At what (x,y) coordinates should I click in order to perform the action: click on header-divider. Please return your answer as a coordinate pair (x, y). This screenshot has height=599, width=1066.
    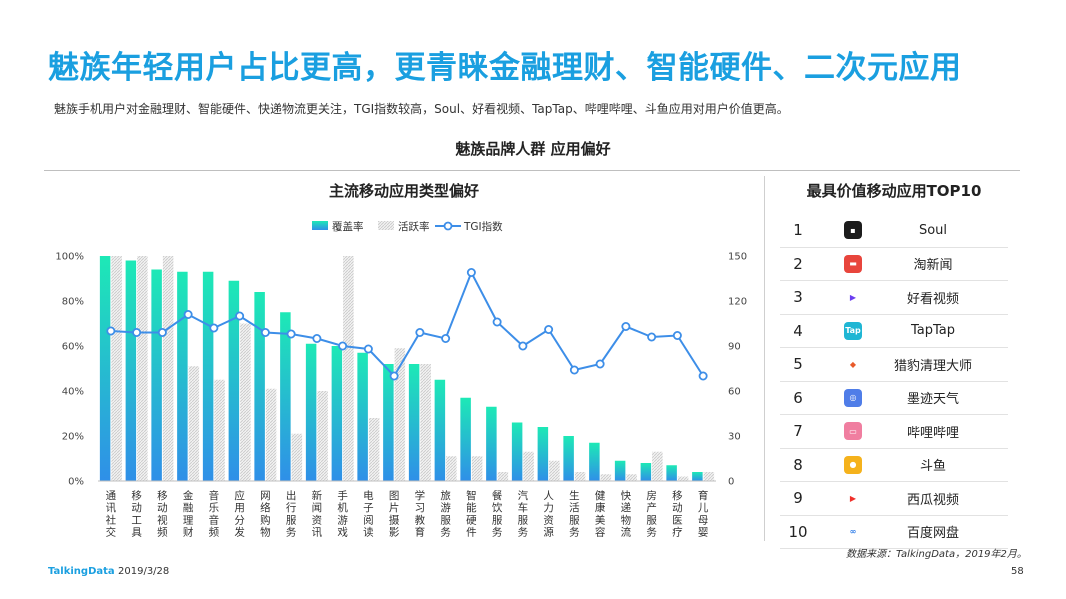
    Looking at the image, I should click on (532, 170).